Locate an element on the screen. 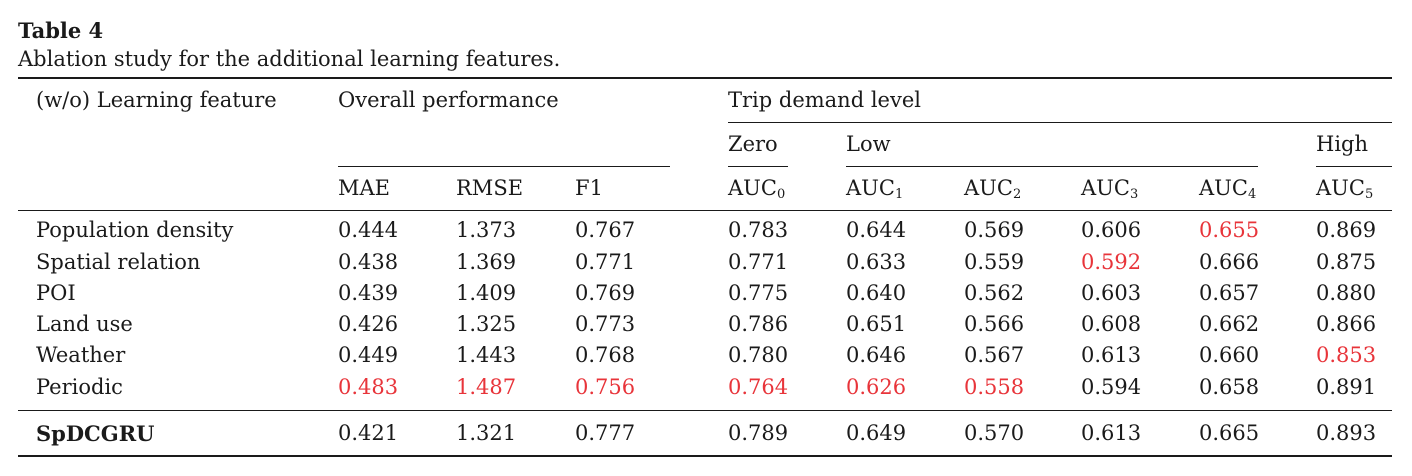 The image size is (1412, 476). table-cell: 0.655 is located at coordinates (1229, 230).